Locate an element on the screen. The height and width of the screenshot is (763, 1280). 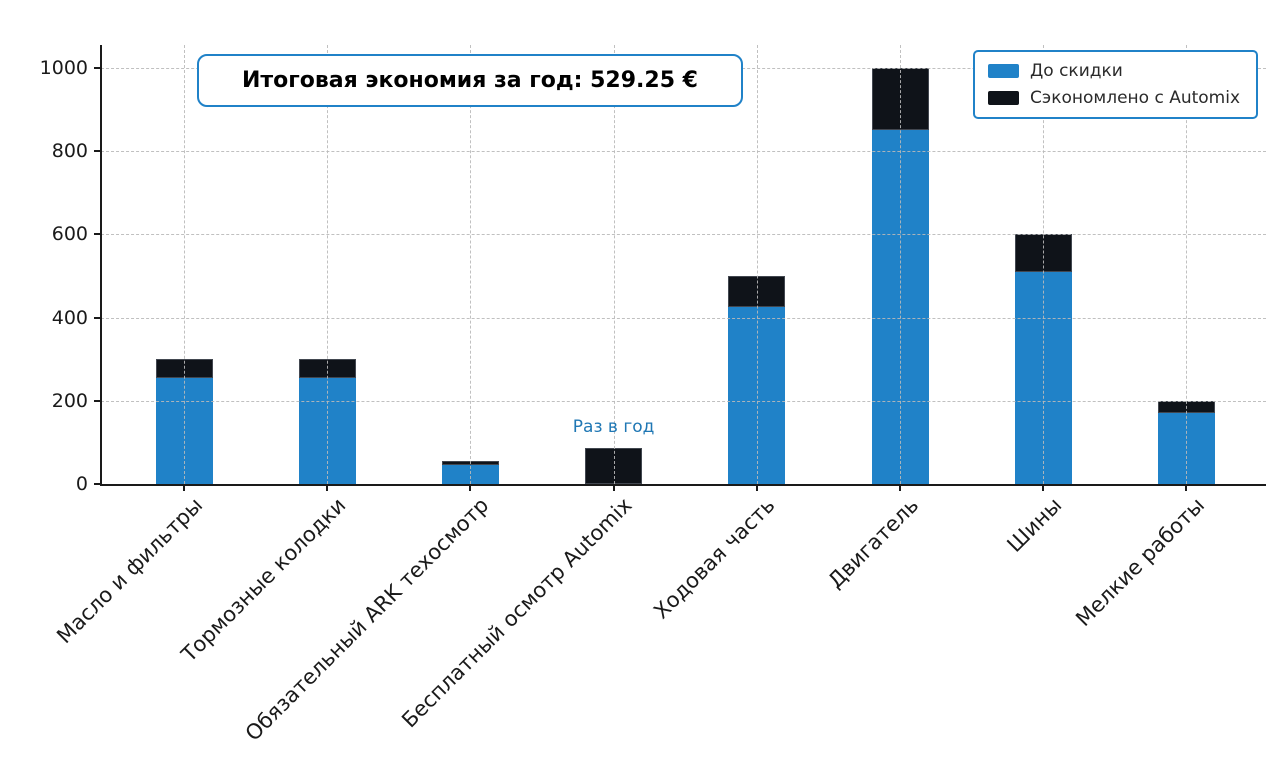
annotation-once-a-year: Раз в год is located at coordinates (613, 427).